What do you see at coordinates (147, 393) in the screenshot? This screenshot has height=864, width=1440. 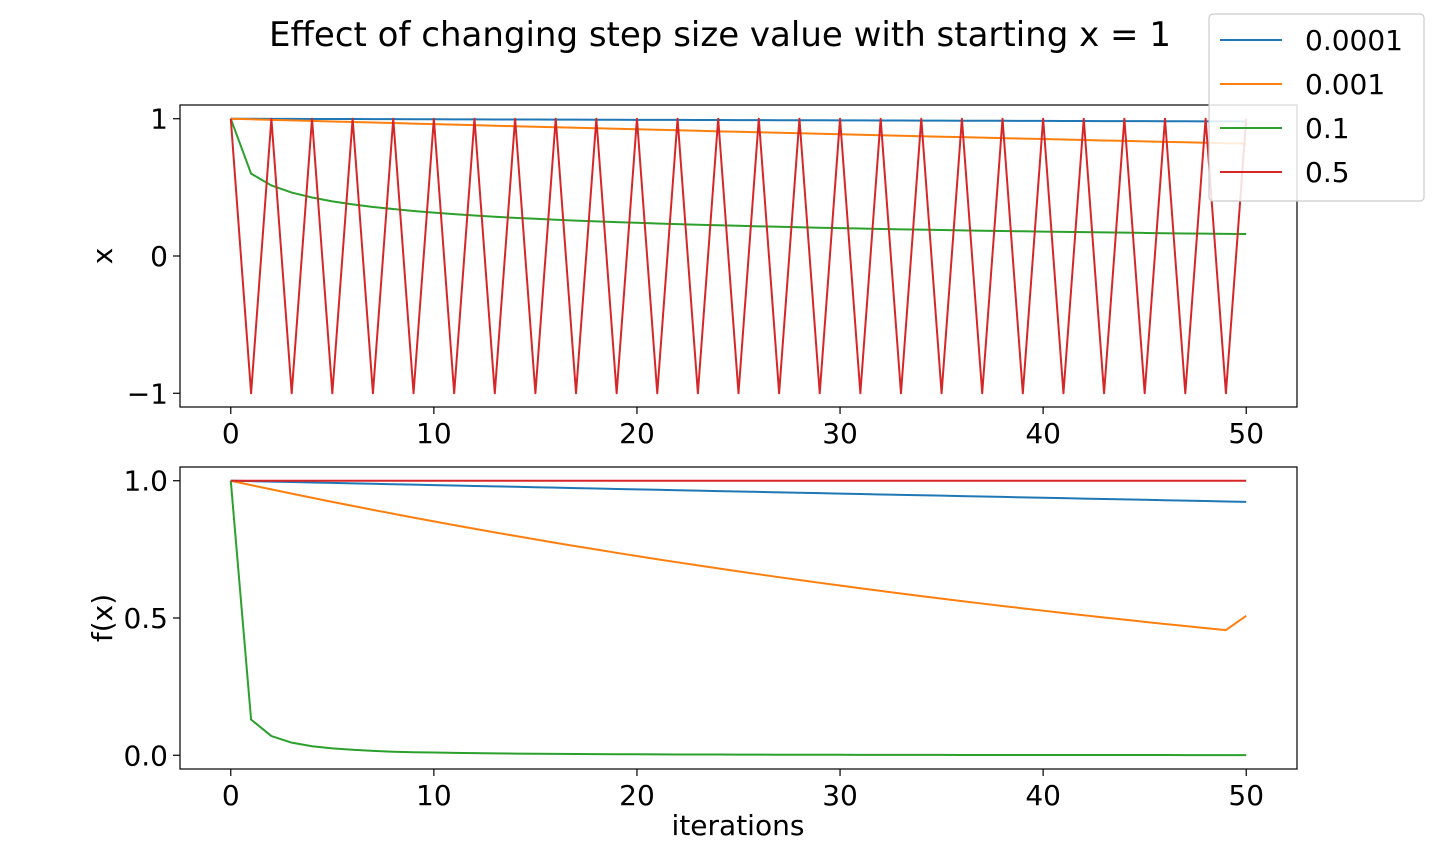 I see `y-tick-label: −1` at bounding box center [147, 393].